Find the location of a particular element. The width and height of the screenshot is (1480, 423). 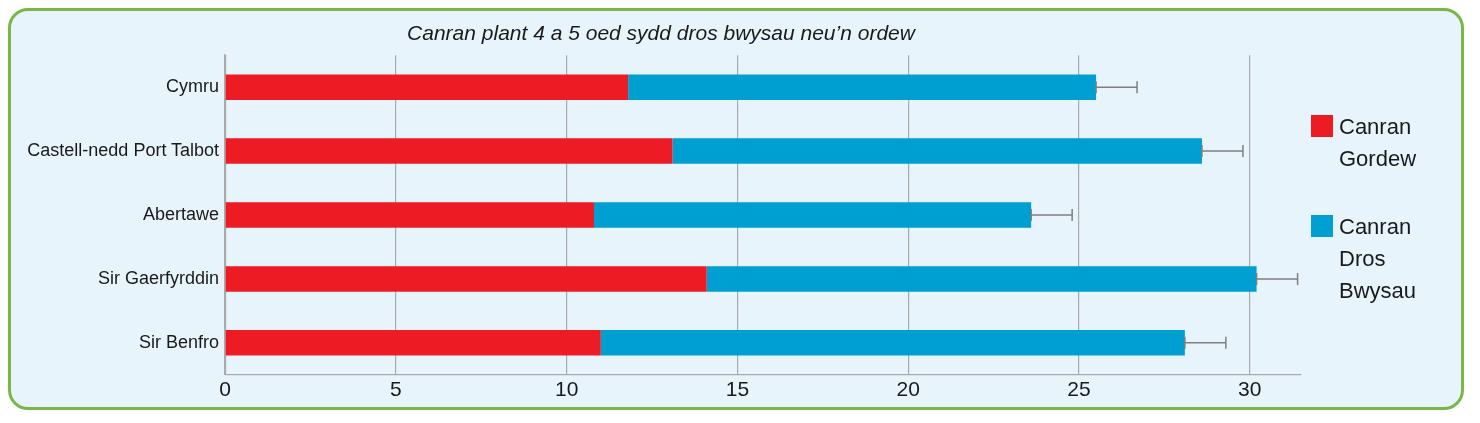

x-tick-label: 10 is located at coordinates (566, 389).